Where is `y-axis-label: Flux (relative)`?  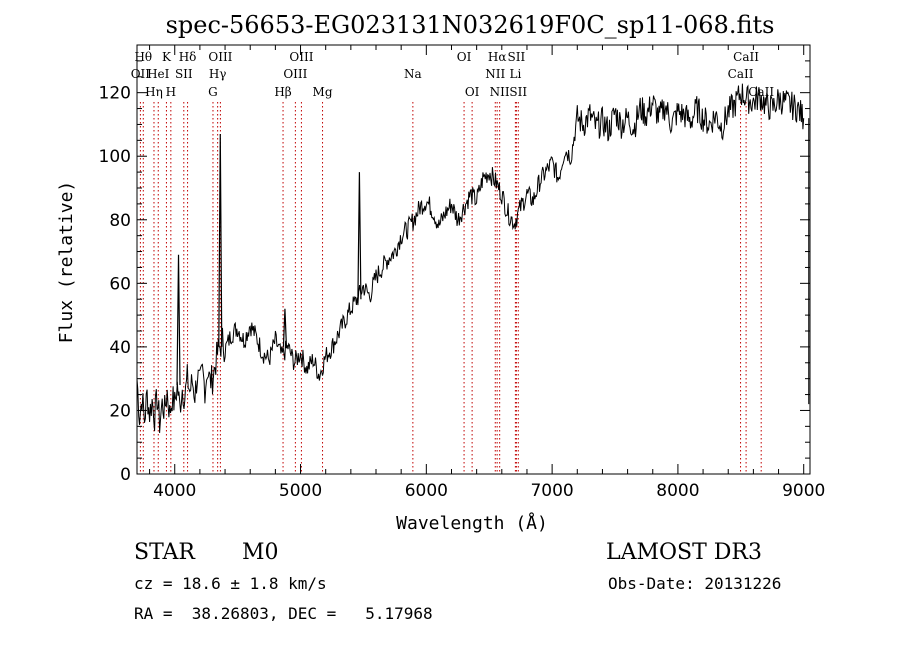
y-axis-label: Flux (relative) is located at coordinates (66, 262).